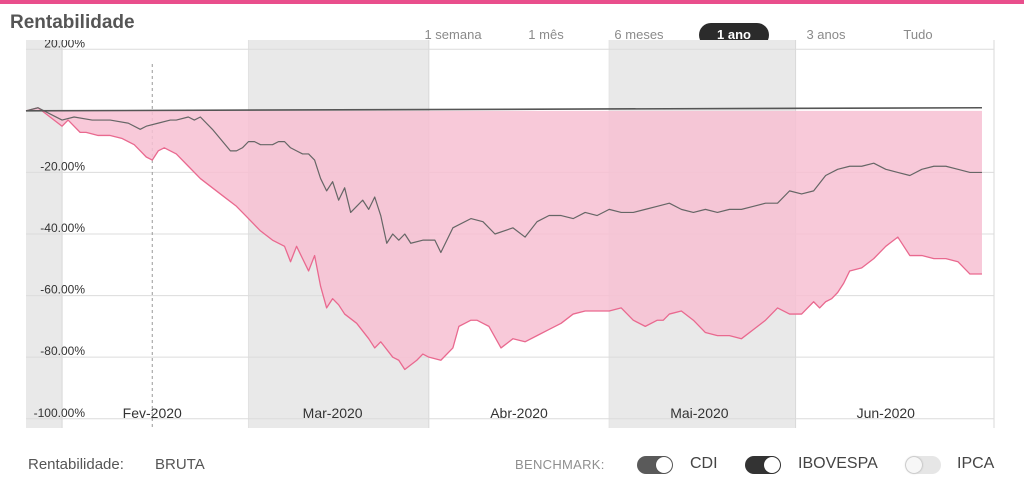 This screenshot has width=1024, height=490. Describe the element at coordinates (62, 290) in the screenshot. I see `y-tick-label: -60.00%` at that location.